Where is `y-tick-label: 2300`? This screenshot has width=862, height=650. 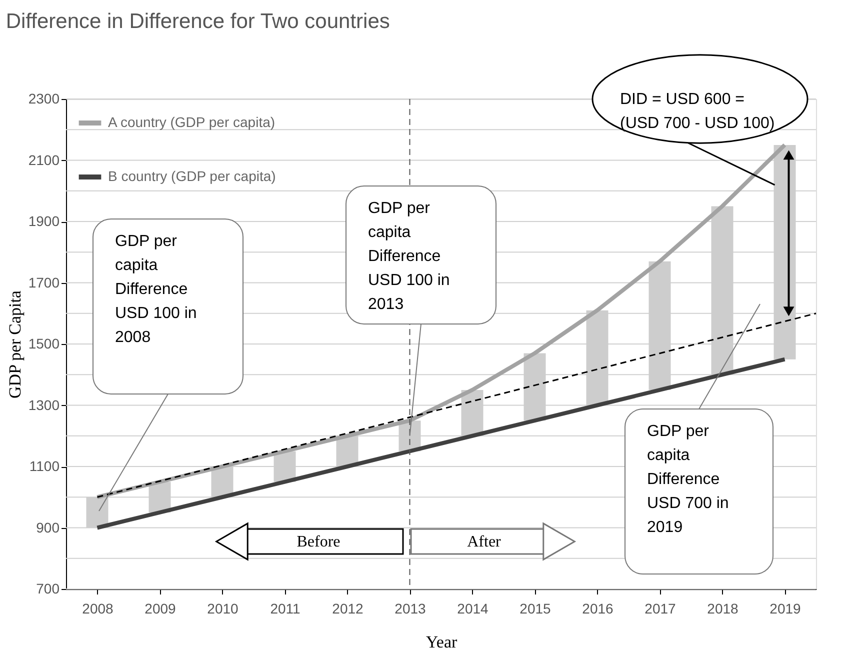
y-tick-label: 2300 is located at coordinates (44, 98).